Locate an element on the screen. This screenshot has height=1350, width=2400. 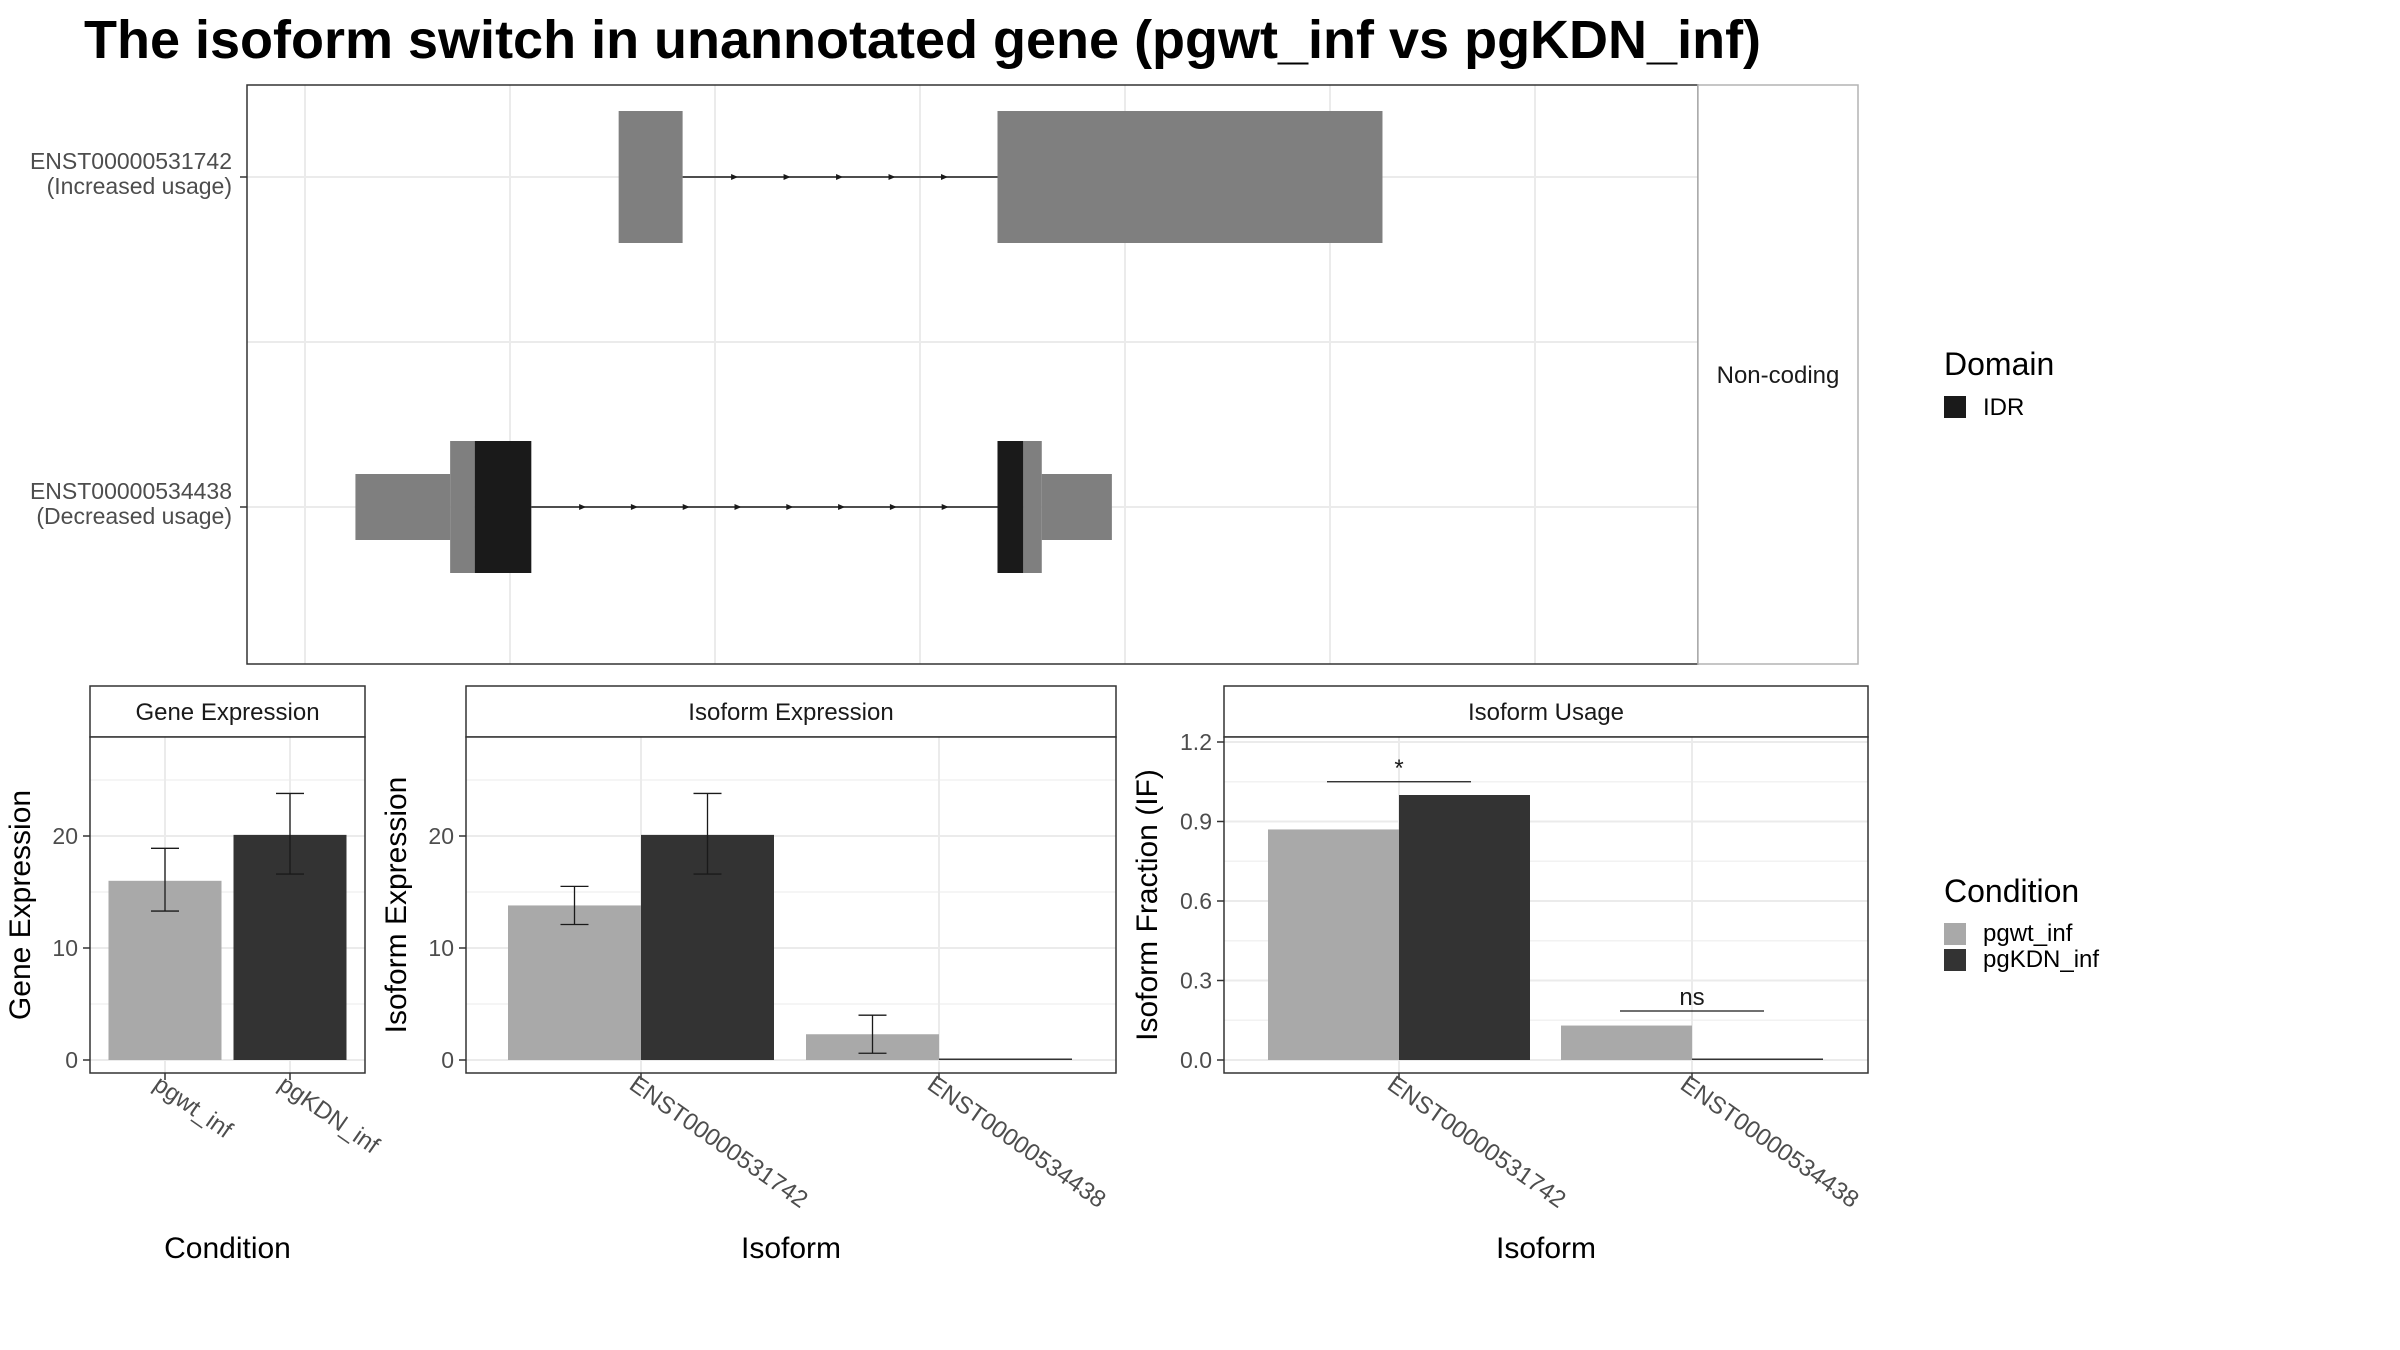
significance-label: ns is located at coordinates (1691, 997).